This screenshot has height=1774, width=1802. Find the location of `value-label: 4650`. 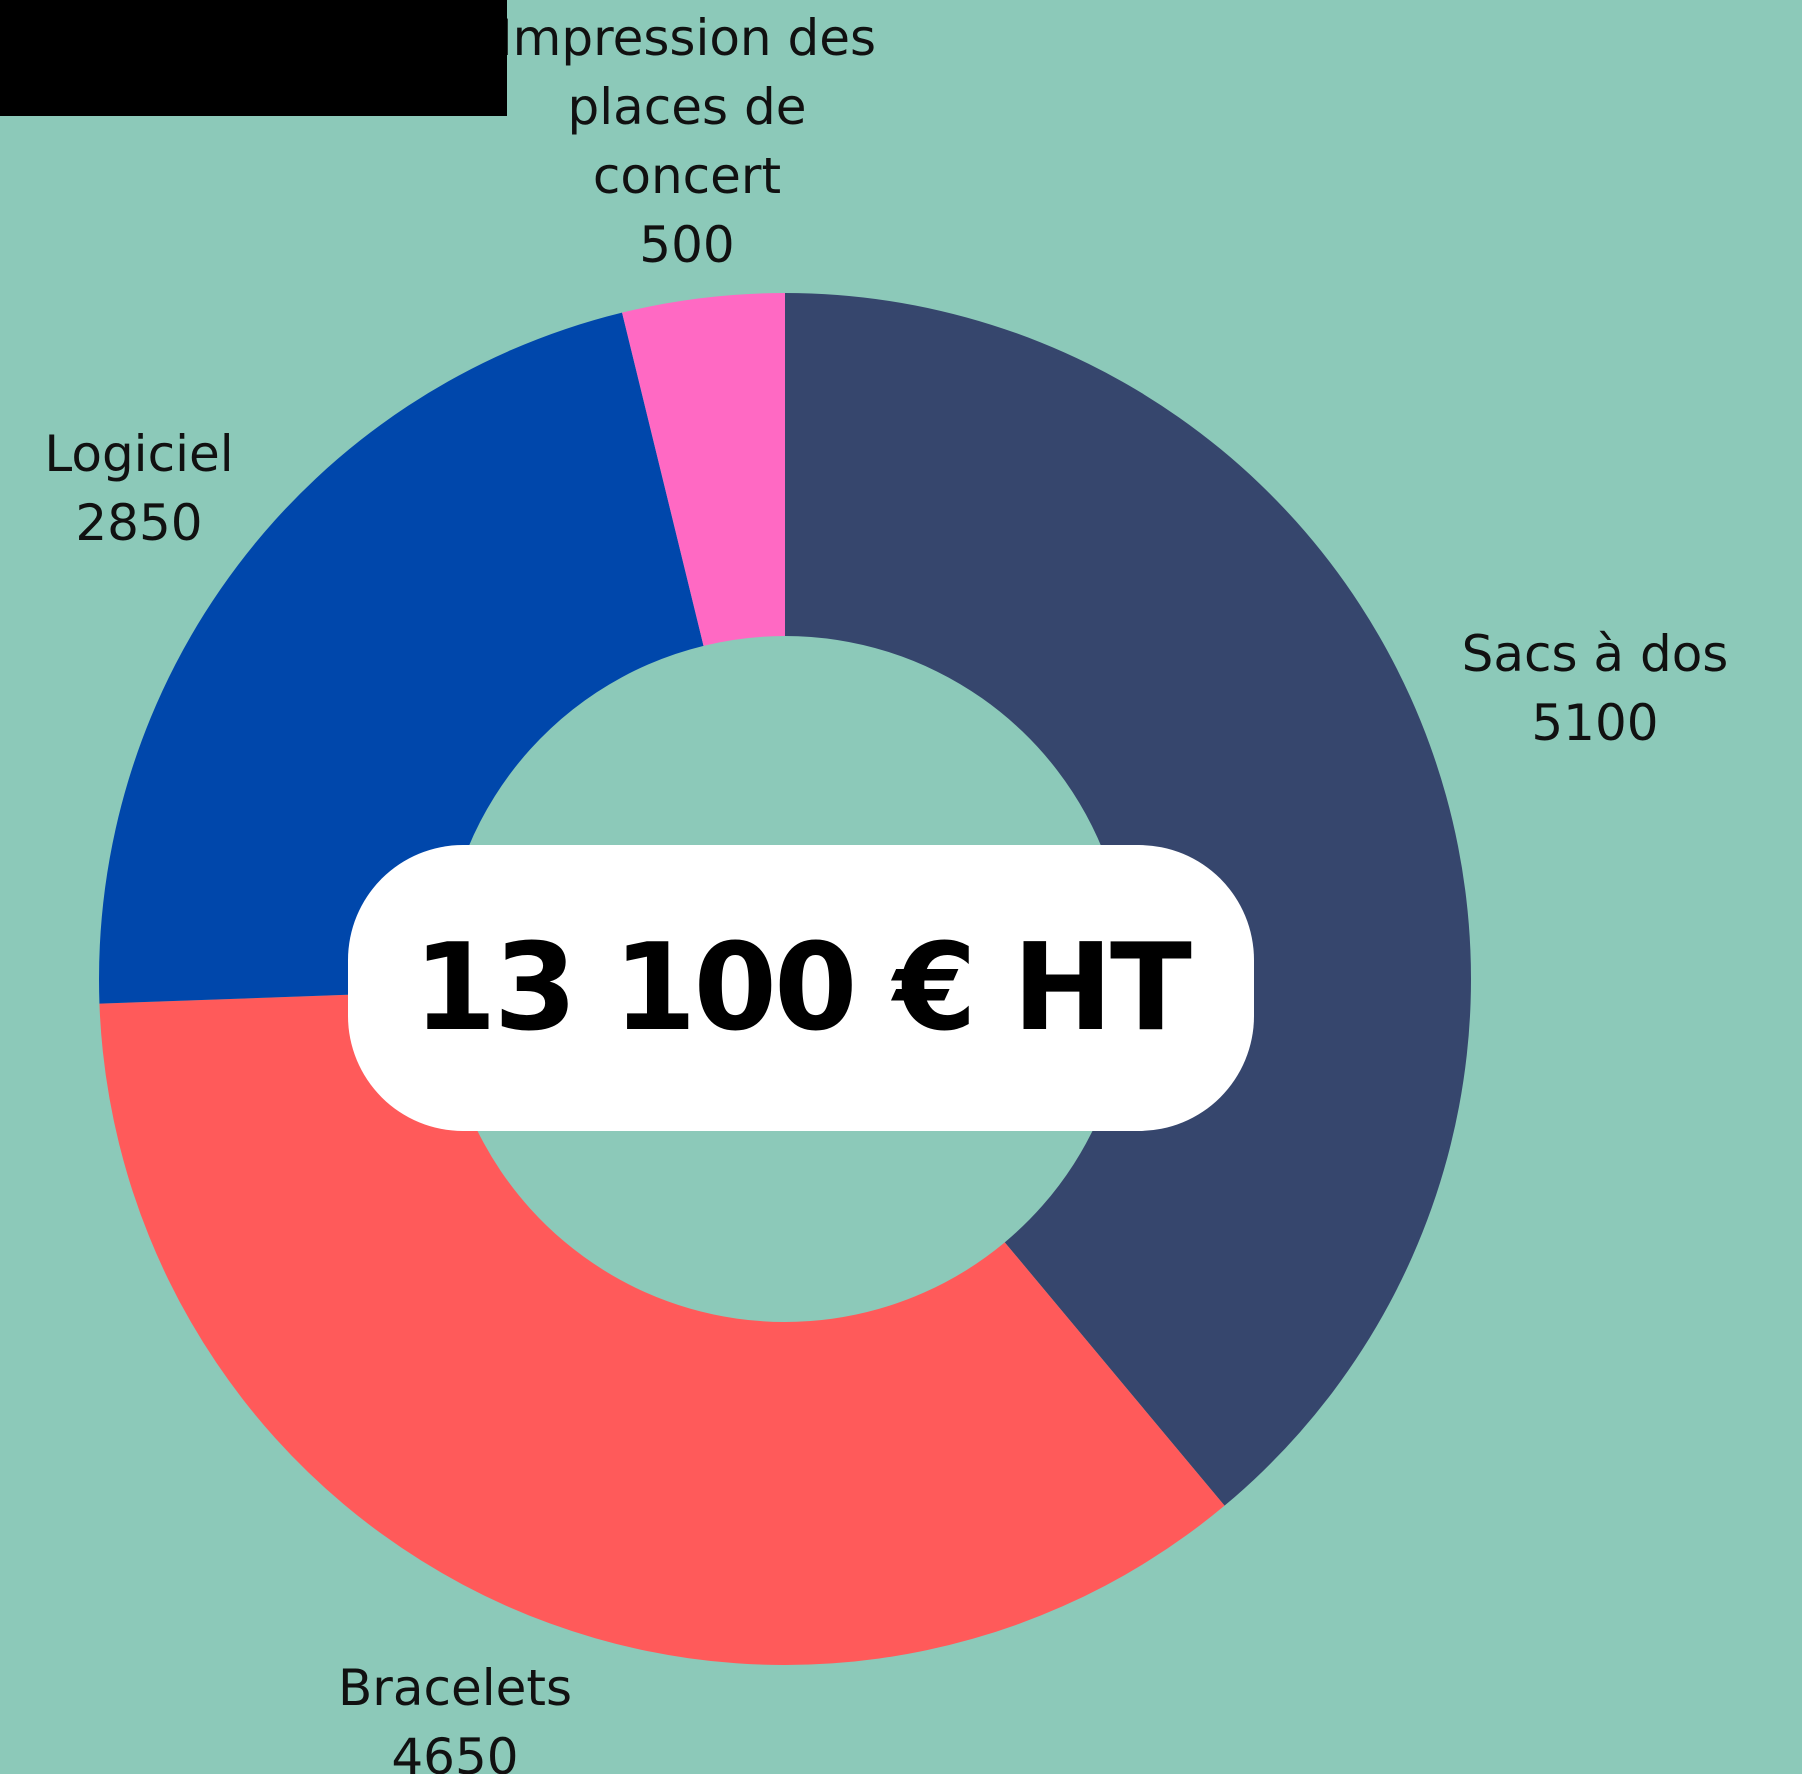

value-label: 4650 is located at coordinates (455, 1751).